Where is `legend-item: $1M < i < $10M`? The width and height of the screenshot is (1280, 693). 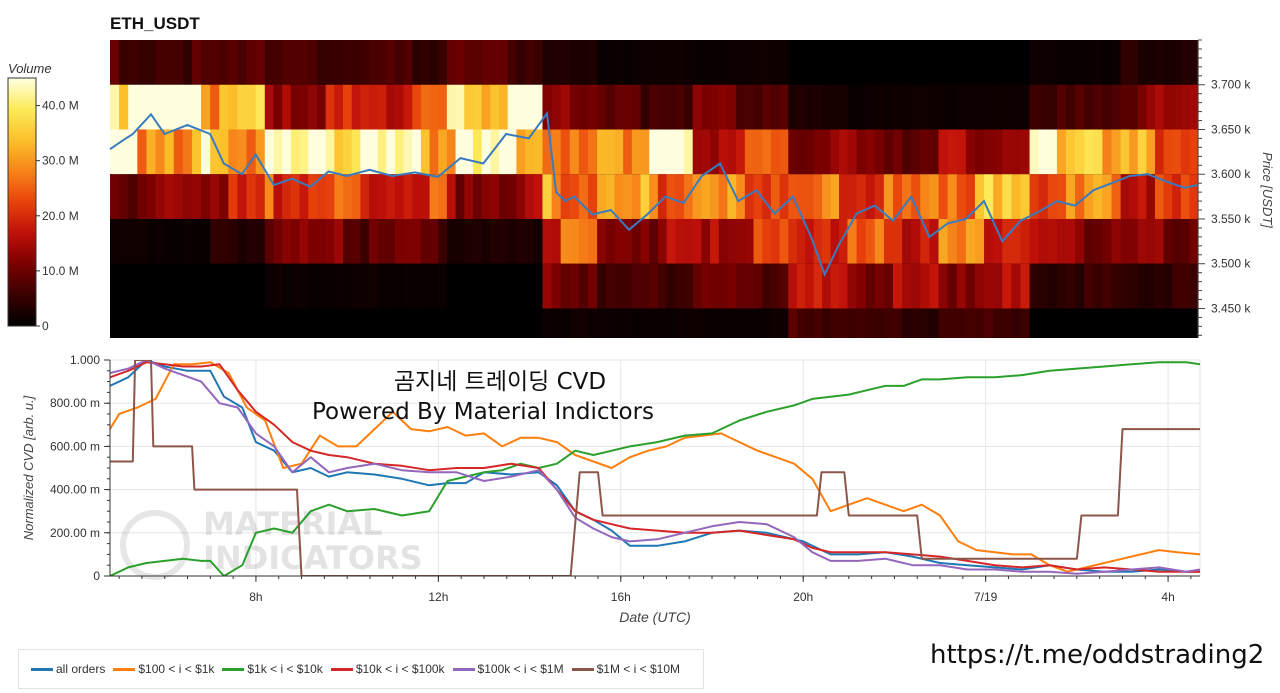 legend-item: $1M < i < $10M is located at coordinates (625, 669).